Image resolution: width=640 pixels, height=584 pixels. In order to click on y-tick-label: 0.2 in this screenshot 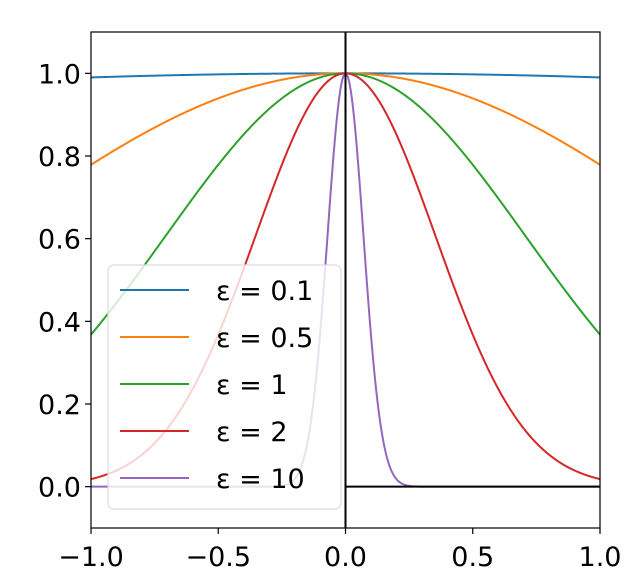, I will do `click(59, 405)`.